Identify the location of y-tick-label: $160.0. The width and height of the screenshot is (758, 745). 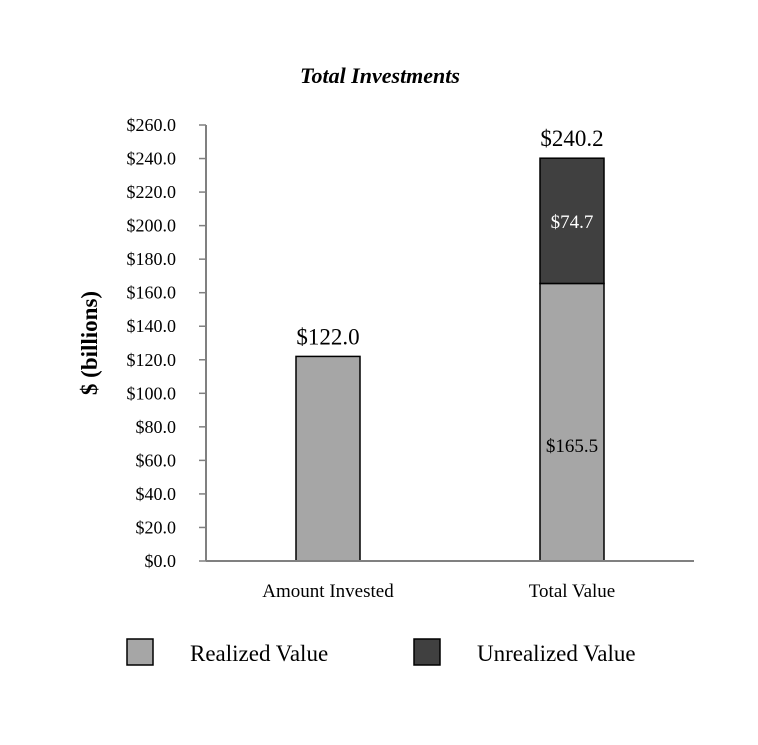
(152, 293).